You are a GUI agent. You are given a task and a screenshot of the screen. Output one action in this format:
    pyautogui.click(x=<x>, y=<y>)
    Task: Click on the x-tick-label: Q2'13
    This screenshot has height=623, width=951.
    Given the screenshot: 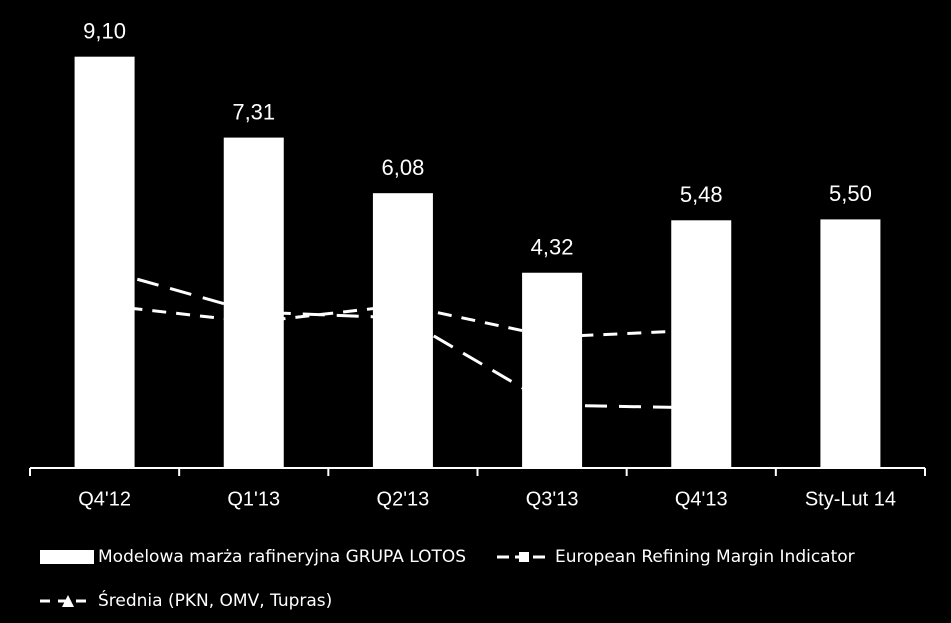 What is the action you would take?
    pyautogui.click(x=403, y=499)
    